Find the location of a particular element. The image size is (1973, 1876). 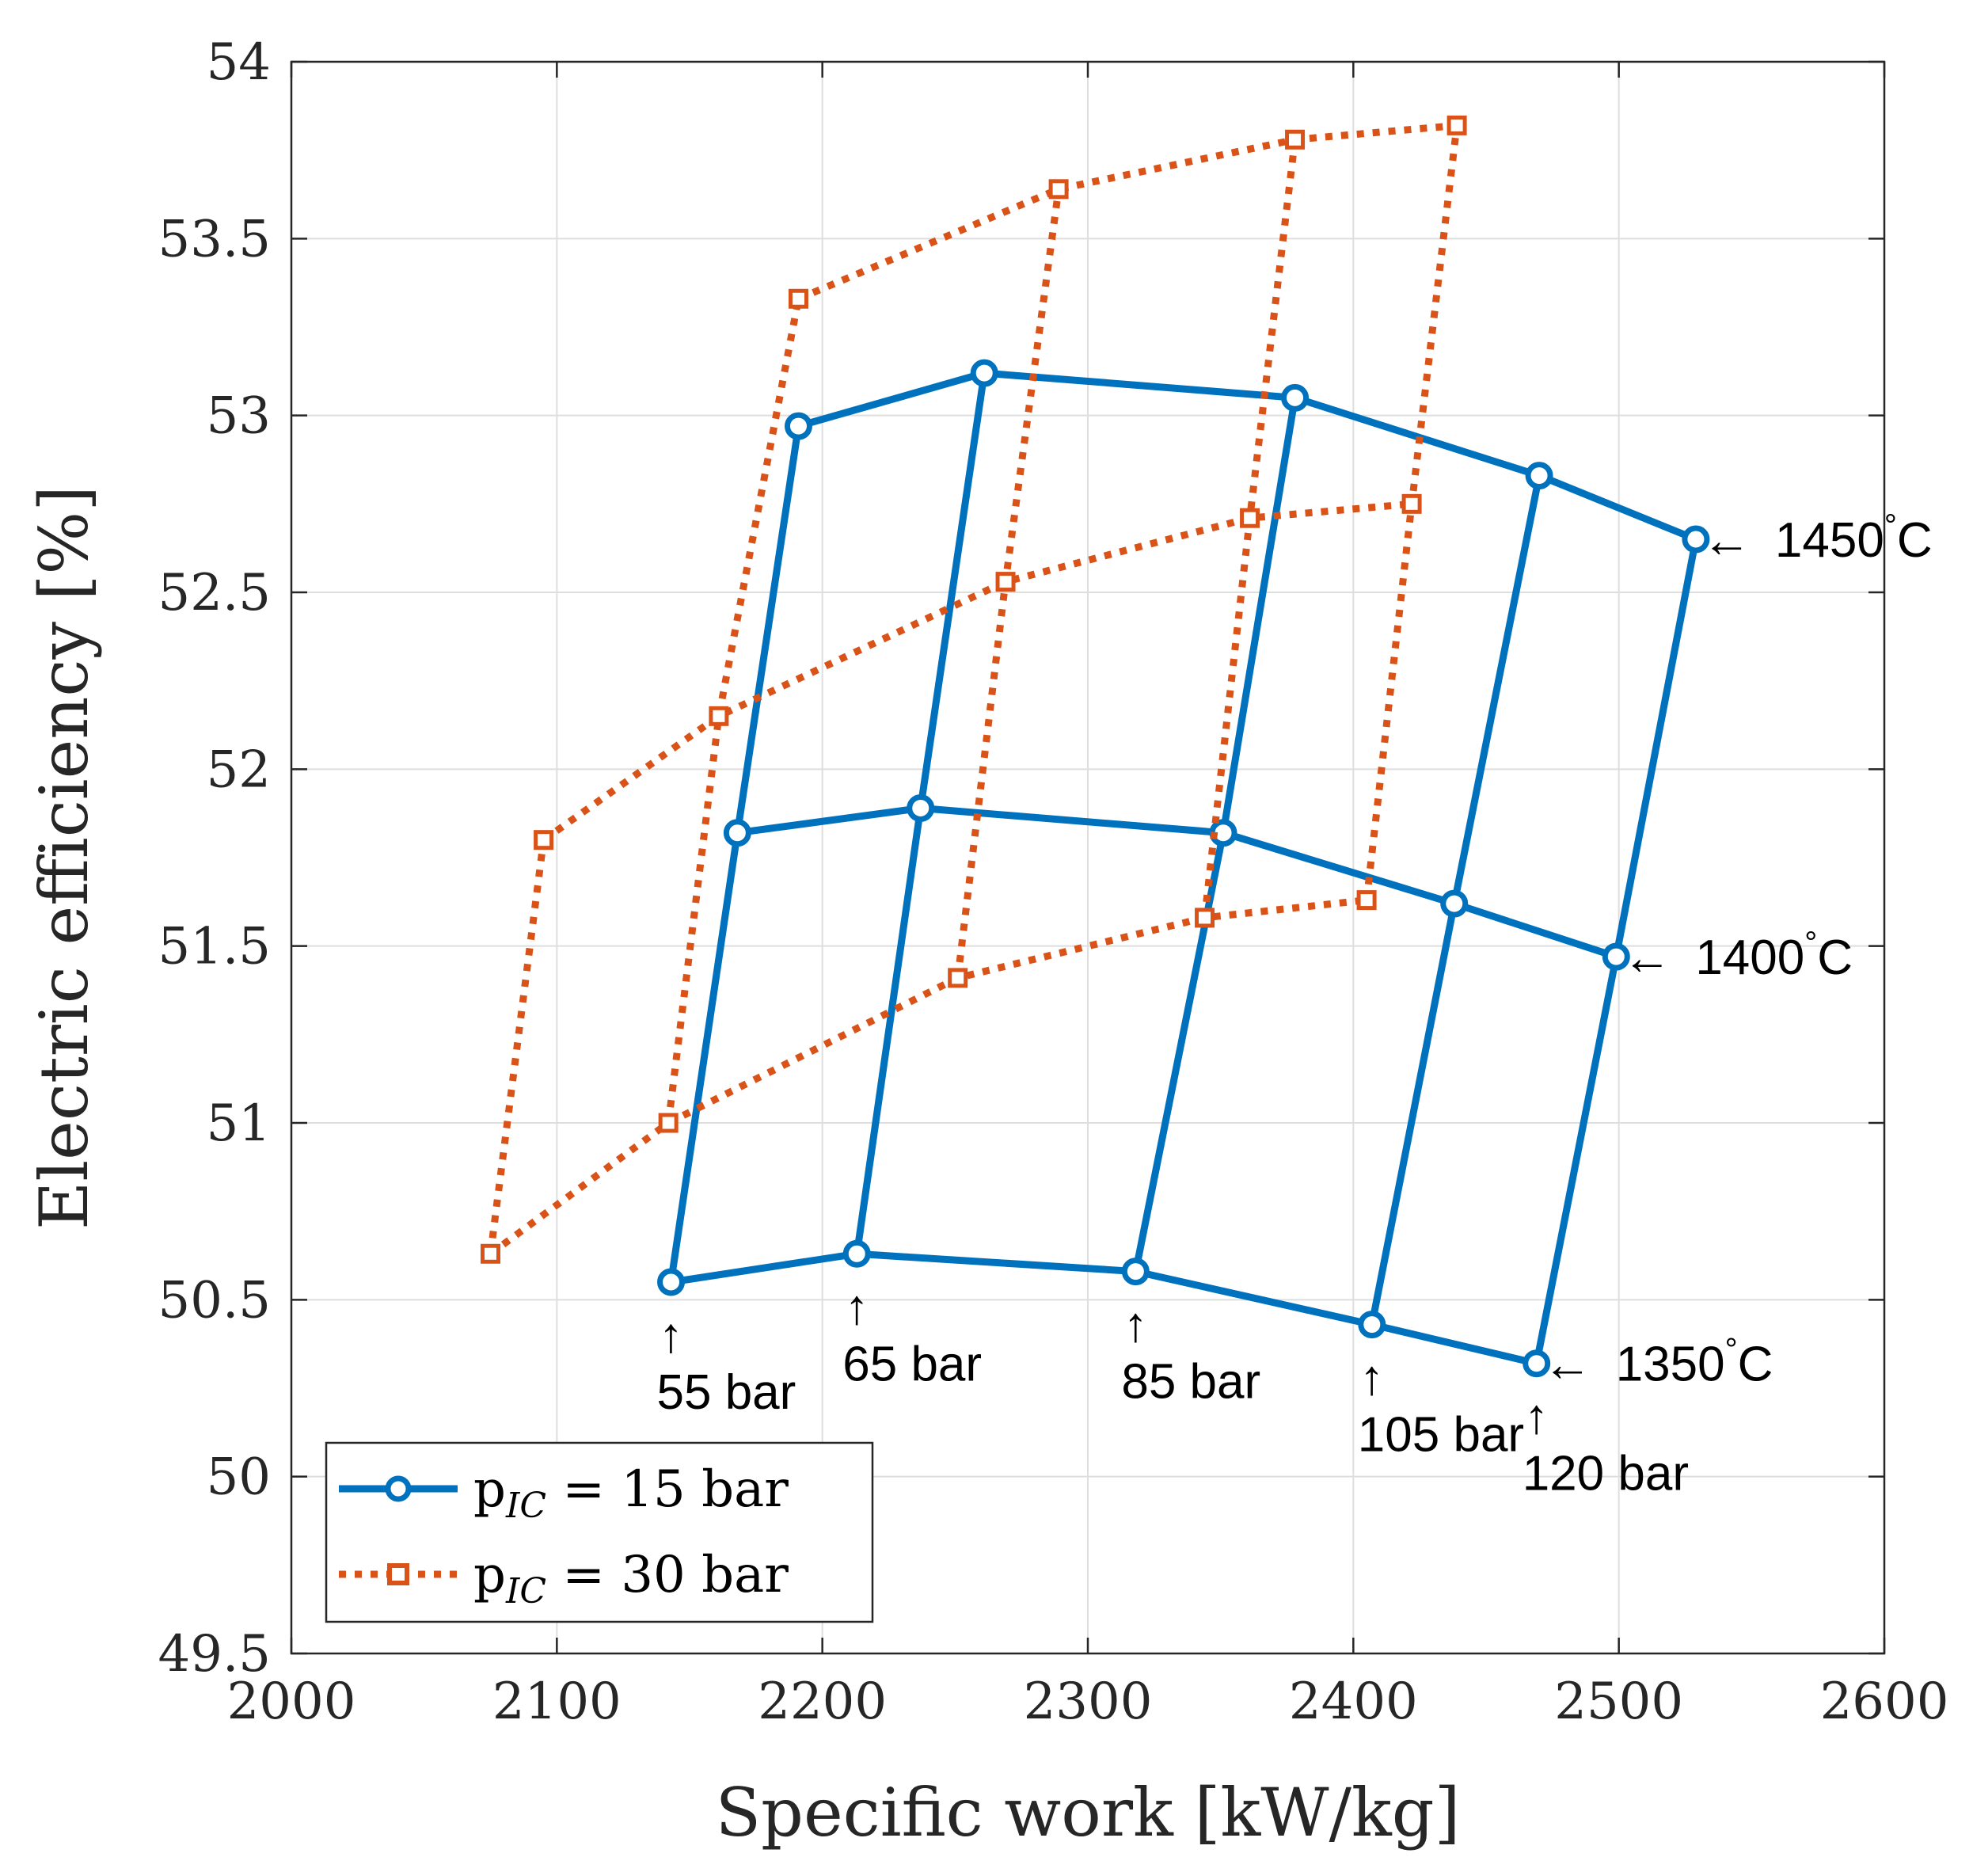

y-tick-label: 51.5 is located at coordinates (215, 947).